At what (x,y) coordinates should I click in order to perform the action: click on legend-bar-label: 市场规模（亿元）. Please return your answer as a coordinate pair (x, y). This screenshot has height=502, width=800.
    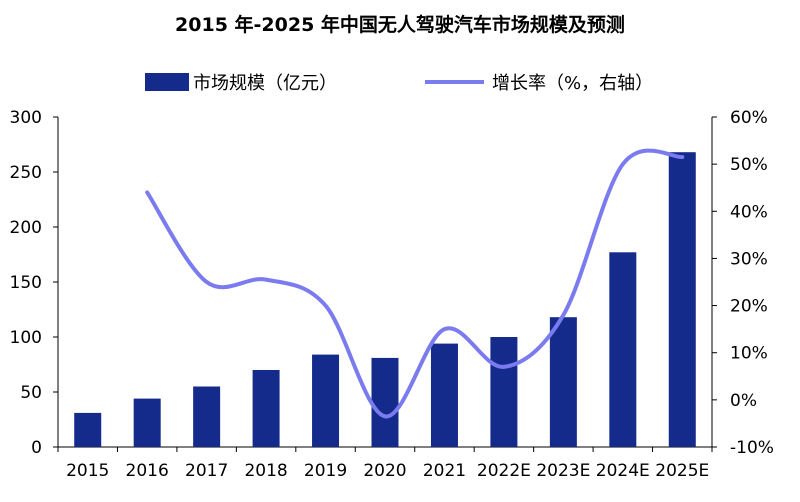
    Looking at the image, I should click on (265, 83).